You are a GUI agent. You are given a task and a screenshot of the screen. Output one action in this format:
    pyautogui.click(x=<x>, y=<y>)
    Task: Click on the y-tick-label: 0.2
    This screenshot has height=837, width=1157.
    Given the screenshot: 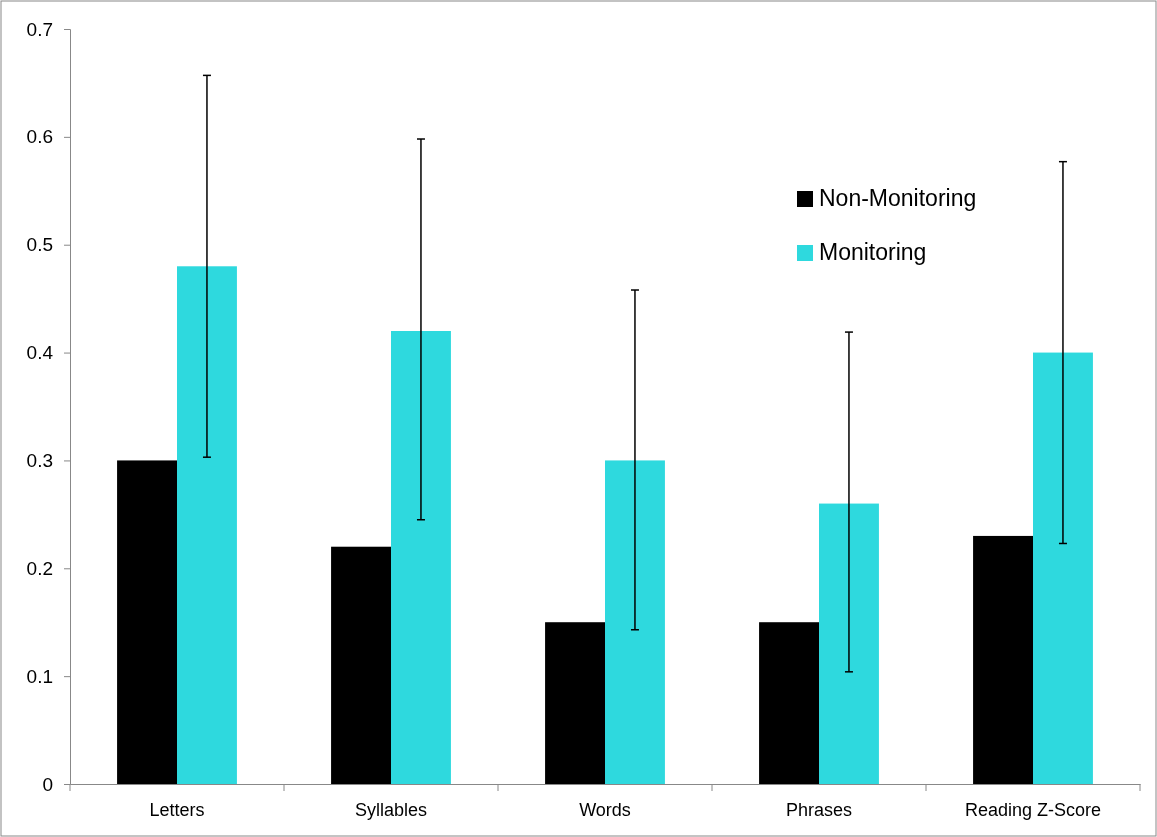 What is the action you would take?
    pyautogui.click(x=39, y=568)
    